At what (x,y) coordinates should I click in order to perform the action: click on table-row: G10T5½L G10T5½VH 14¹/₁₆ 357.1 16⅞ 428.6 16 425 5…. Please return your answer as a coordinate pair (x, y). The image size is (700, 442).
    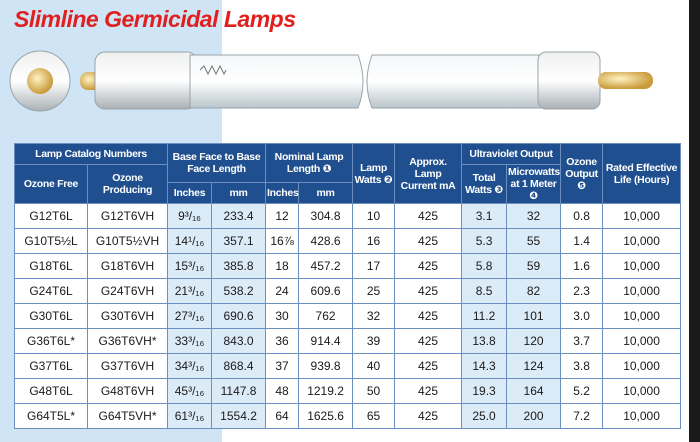
    Looking at the image, I should click on (348, 241).